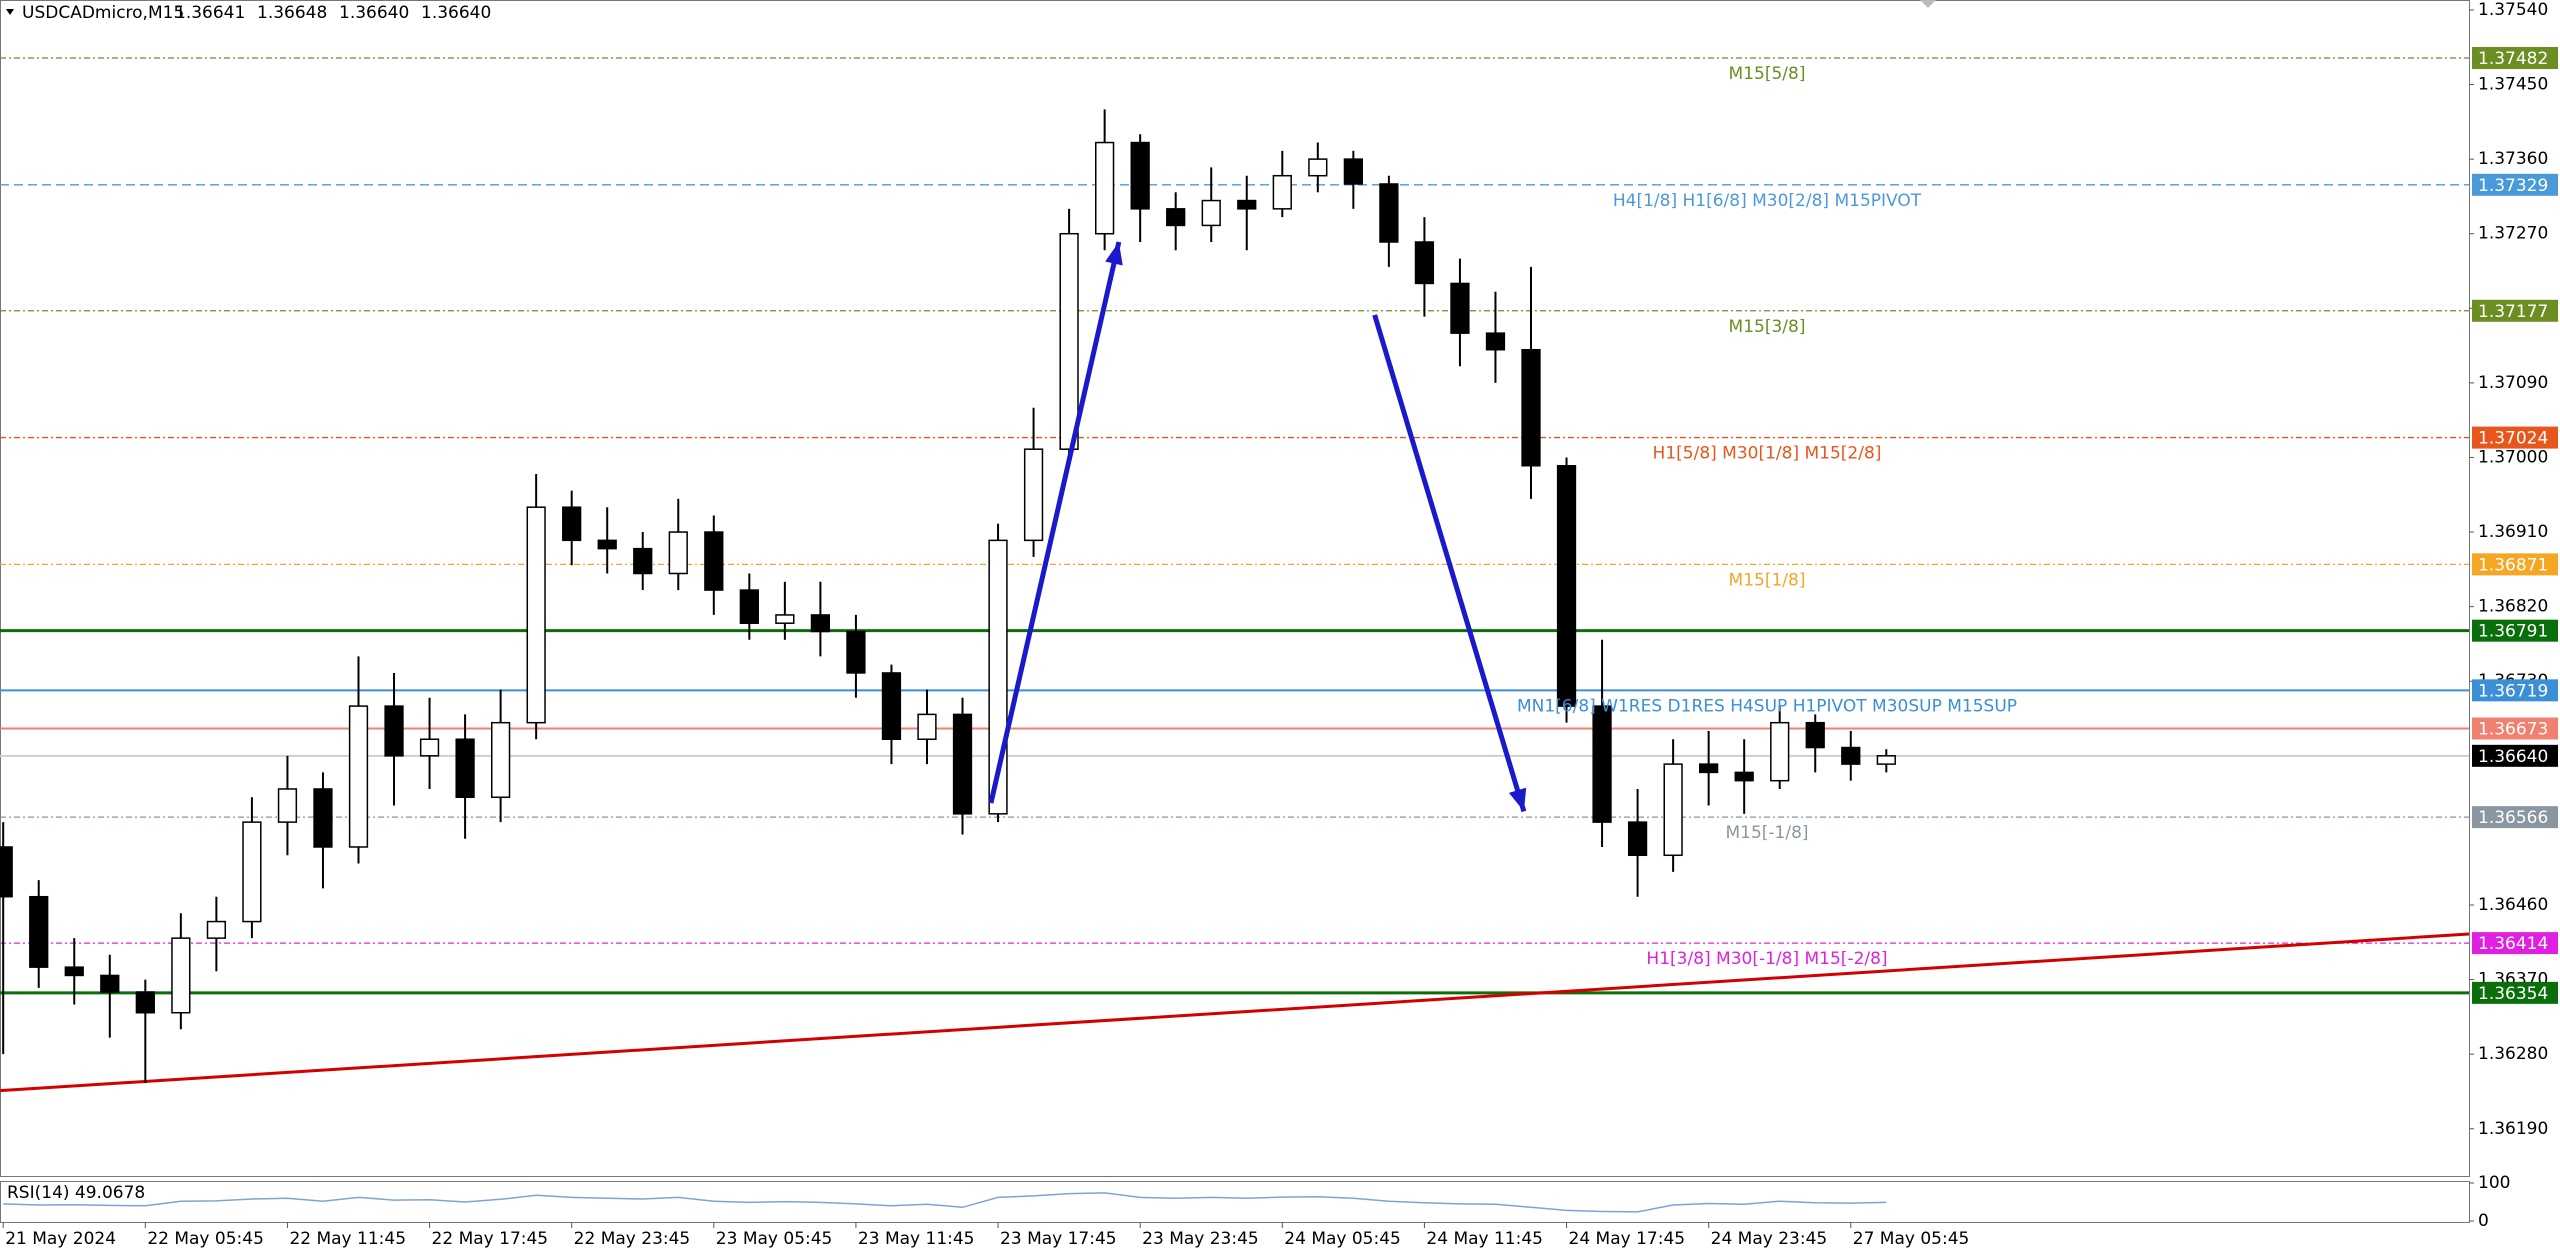 The image size is (2560, 1260). Describe the element at coordinates (10, 12) in the screenshot. I see `menu-triangle` at that location.